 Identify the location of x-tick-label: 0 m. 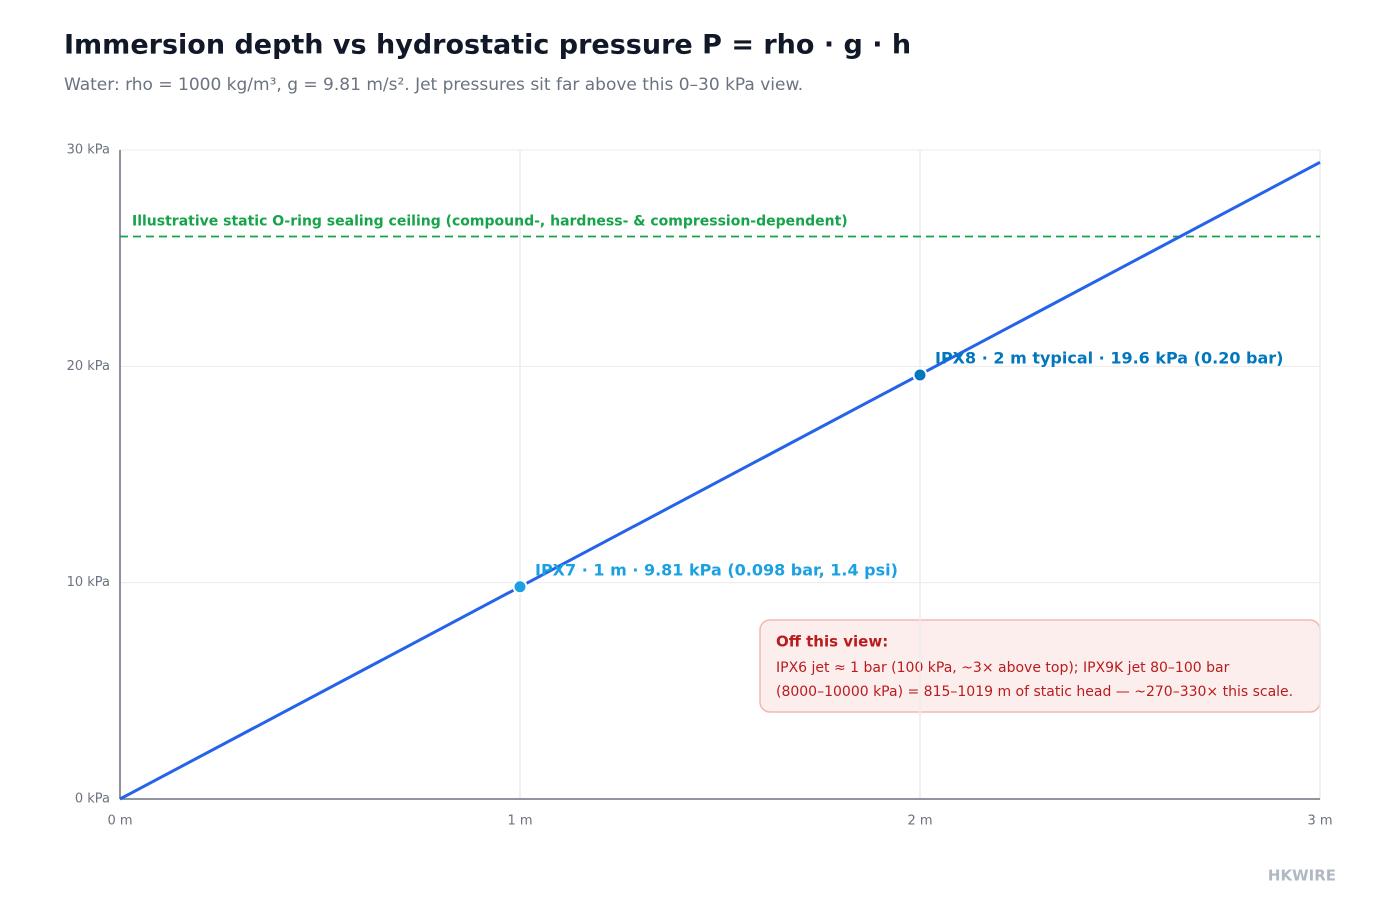
(119, 821).